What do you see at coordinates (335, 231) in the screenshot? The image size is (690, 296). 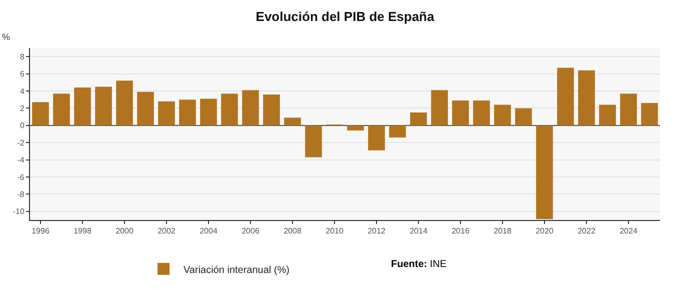 I see `x-tick-label: 2010` at bounding box center [335, 231].